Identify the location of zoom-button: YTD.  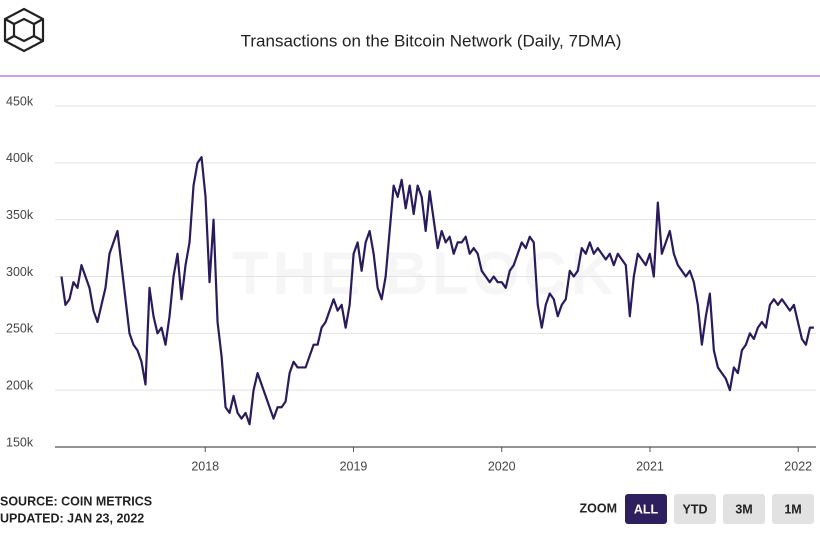
(695, 509).